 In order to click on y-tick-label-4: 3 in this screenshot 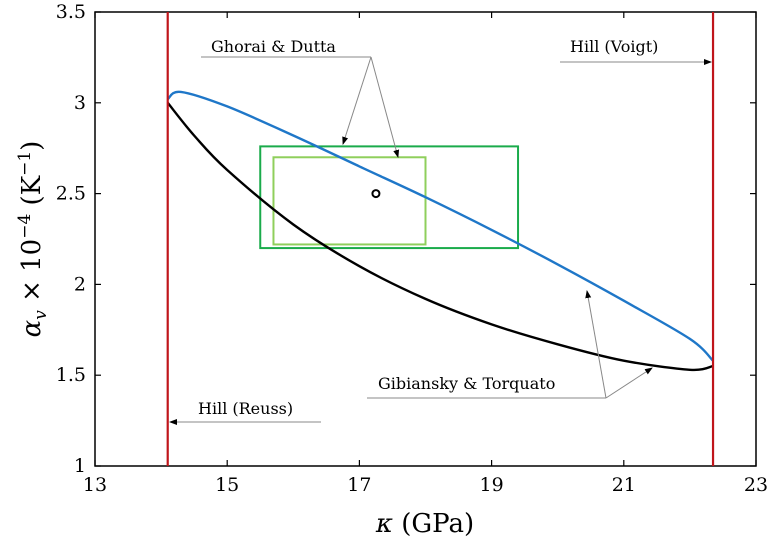, I will do `click(80, 103)`.